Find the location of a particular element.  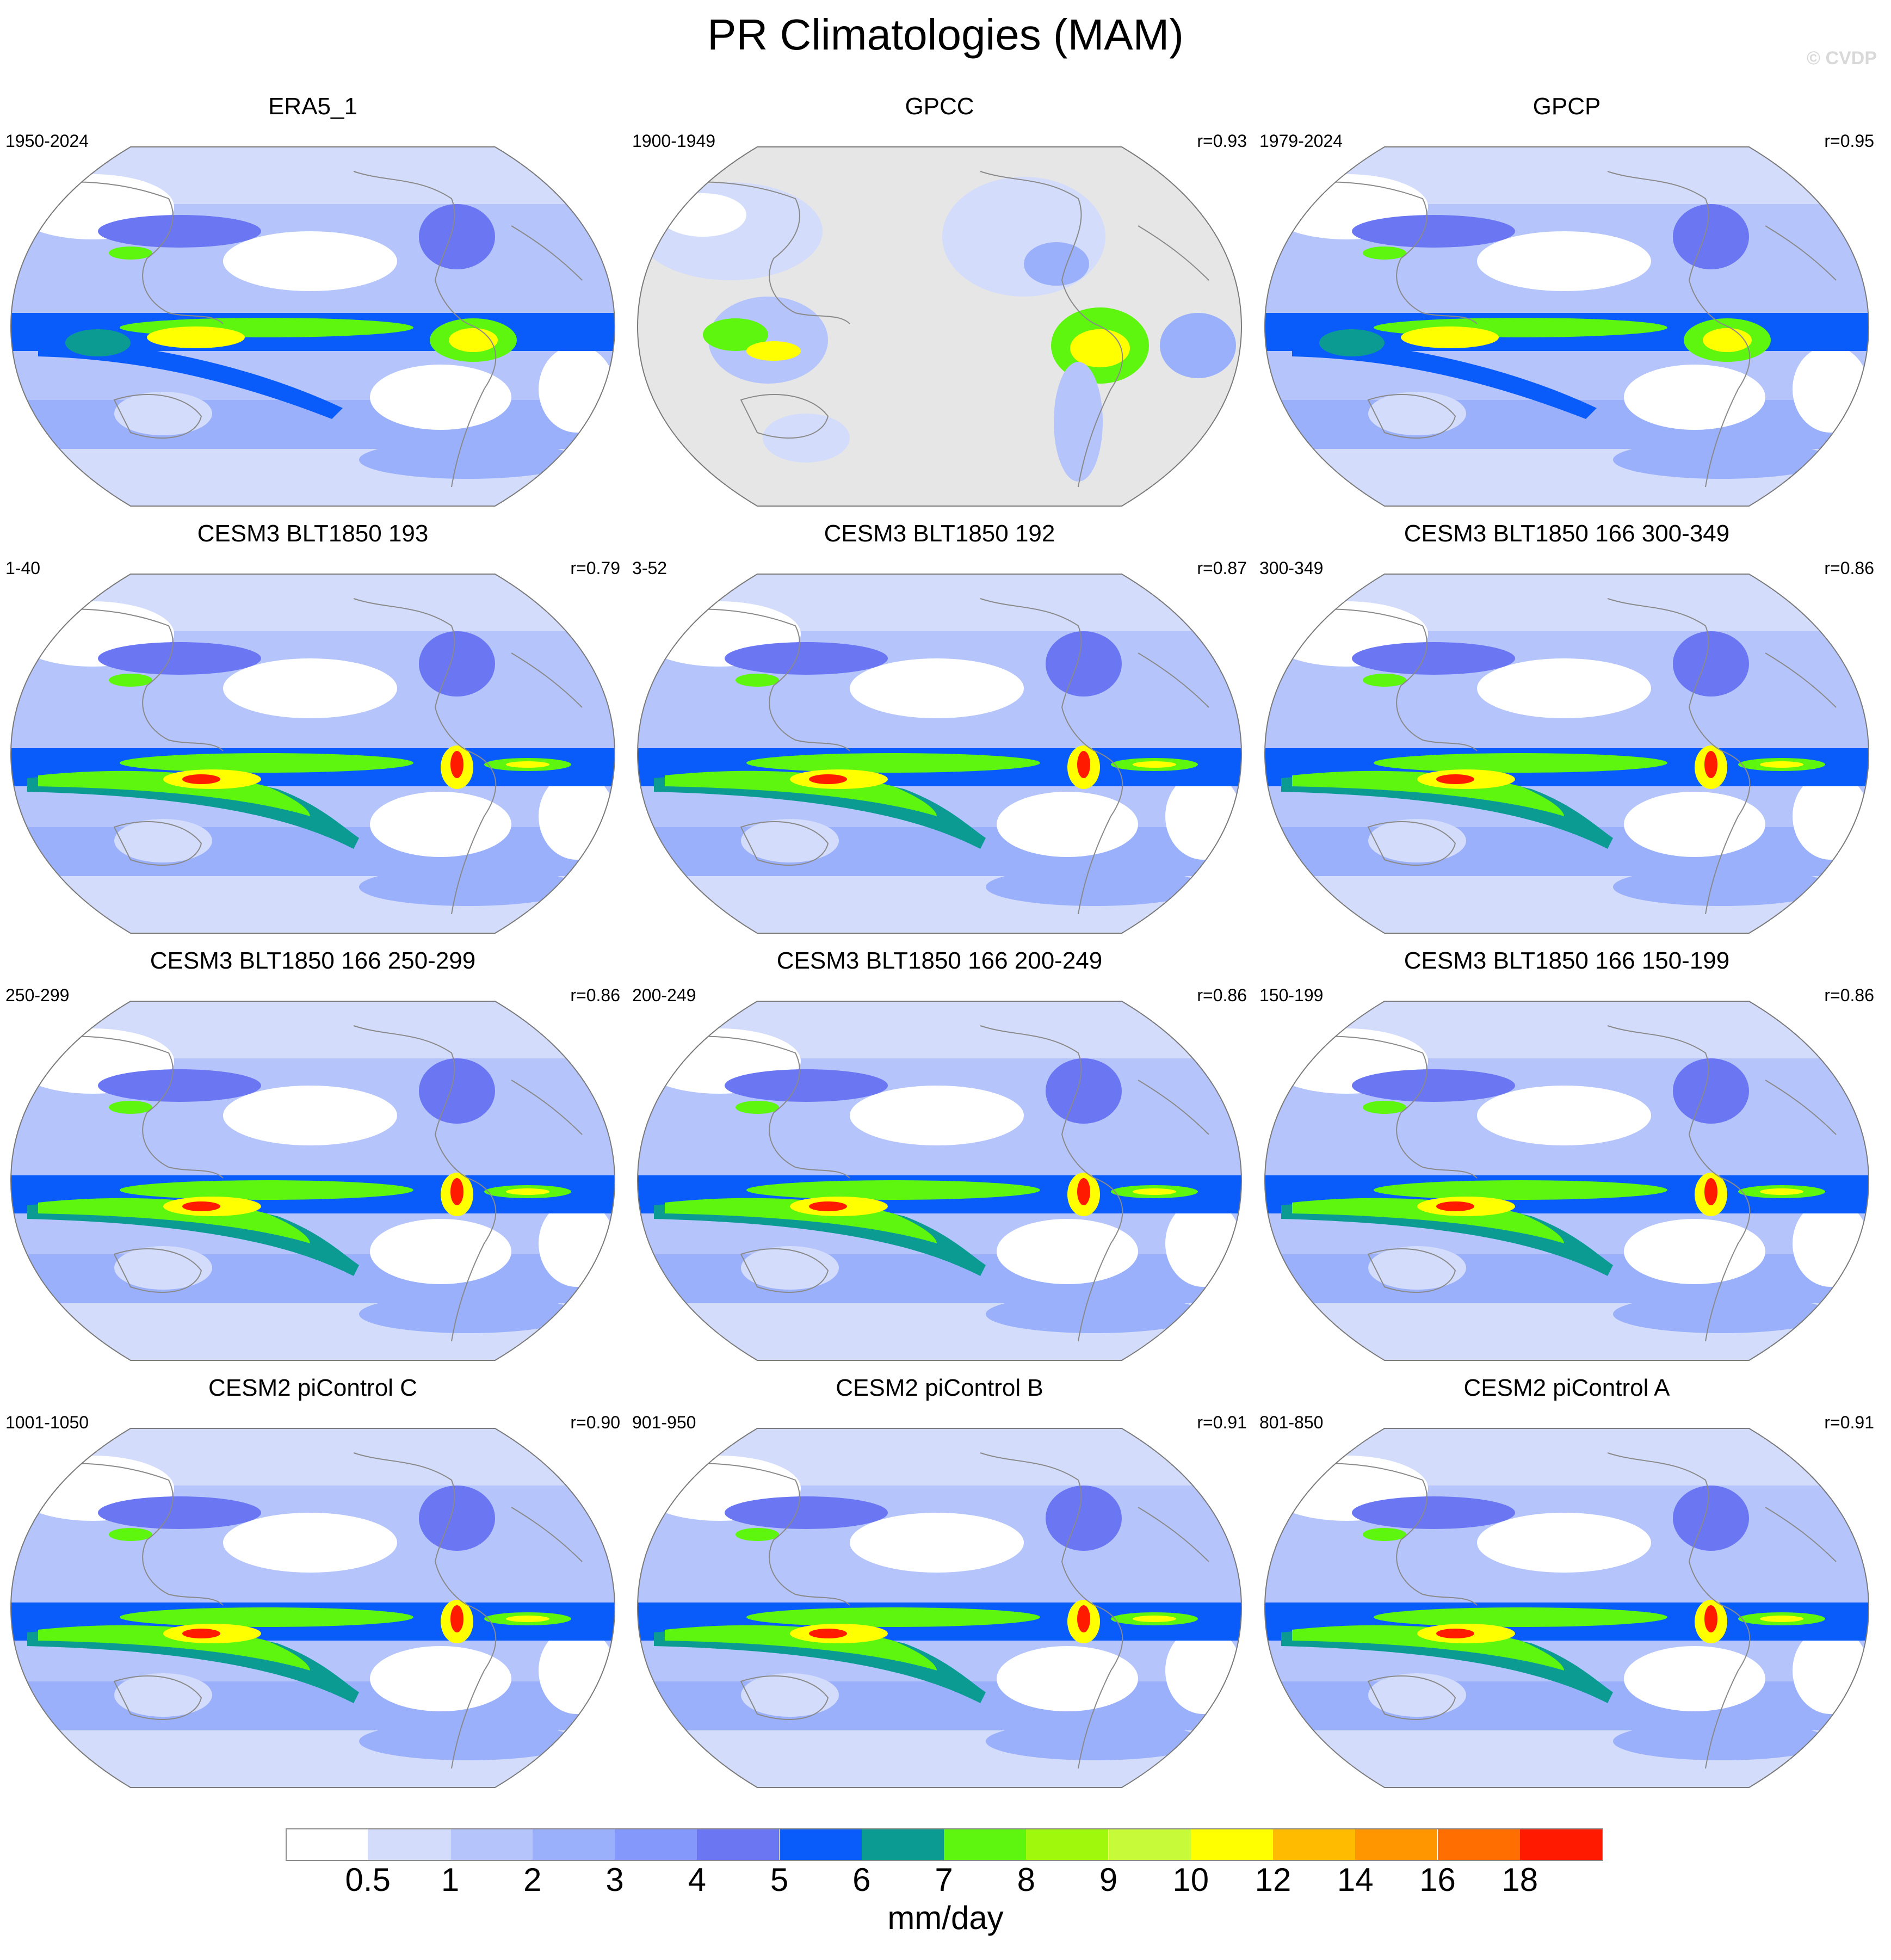

panel-period: 1-40 is located at coordinates (23, 568).